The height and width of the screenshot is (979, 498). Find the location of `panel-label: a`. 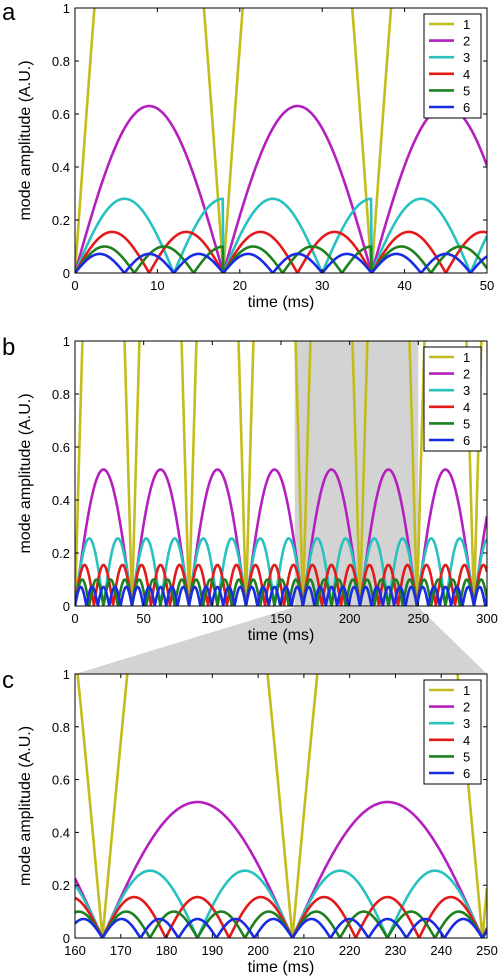

panel-label: a is located at coordinates (9, 13).